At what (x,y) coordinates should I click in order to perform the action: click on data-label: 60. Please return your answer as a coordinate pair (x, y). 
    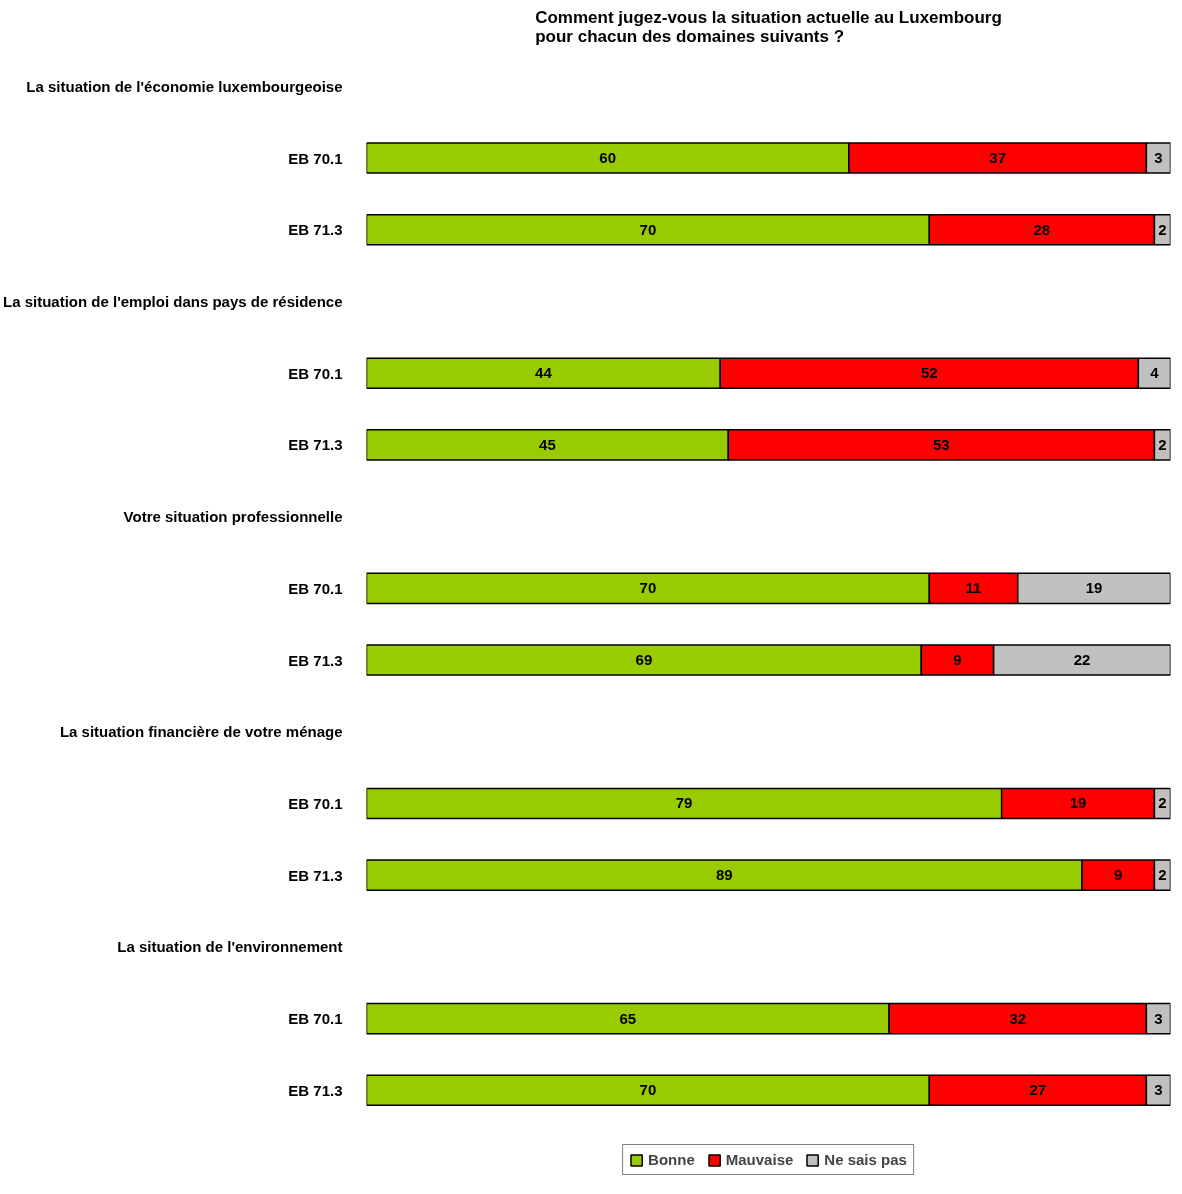
    Looking at the image, I should click on (608, 158).